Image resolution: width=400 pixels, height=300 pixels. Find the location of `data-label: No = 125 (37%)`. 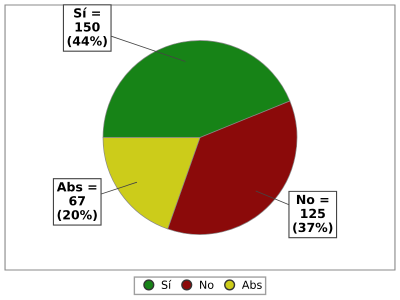

data-label: No = 125 (37%) is located at coordinates (312, 214).